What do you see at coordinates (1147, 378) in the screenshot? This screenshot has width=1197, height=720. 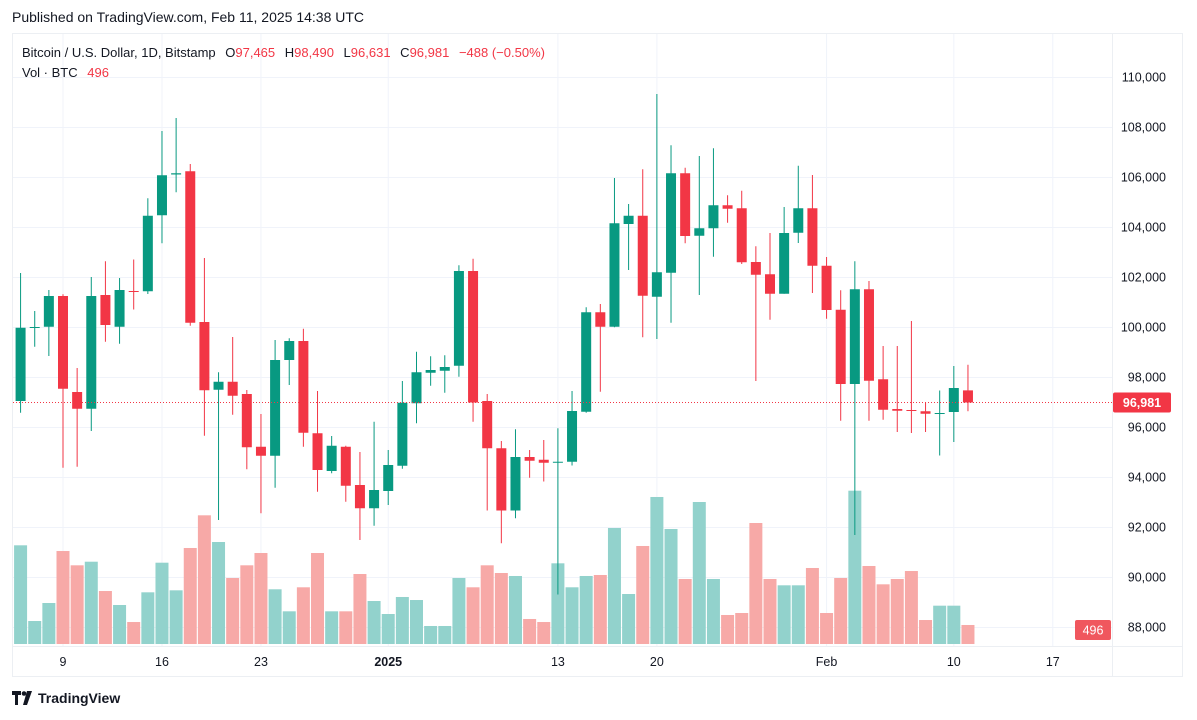 I see `price-tick-label: 98,000` at bounding box center [1147, 378].